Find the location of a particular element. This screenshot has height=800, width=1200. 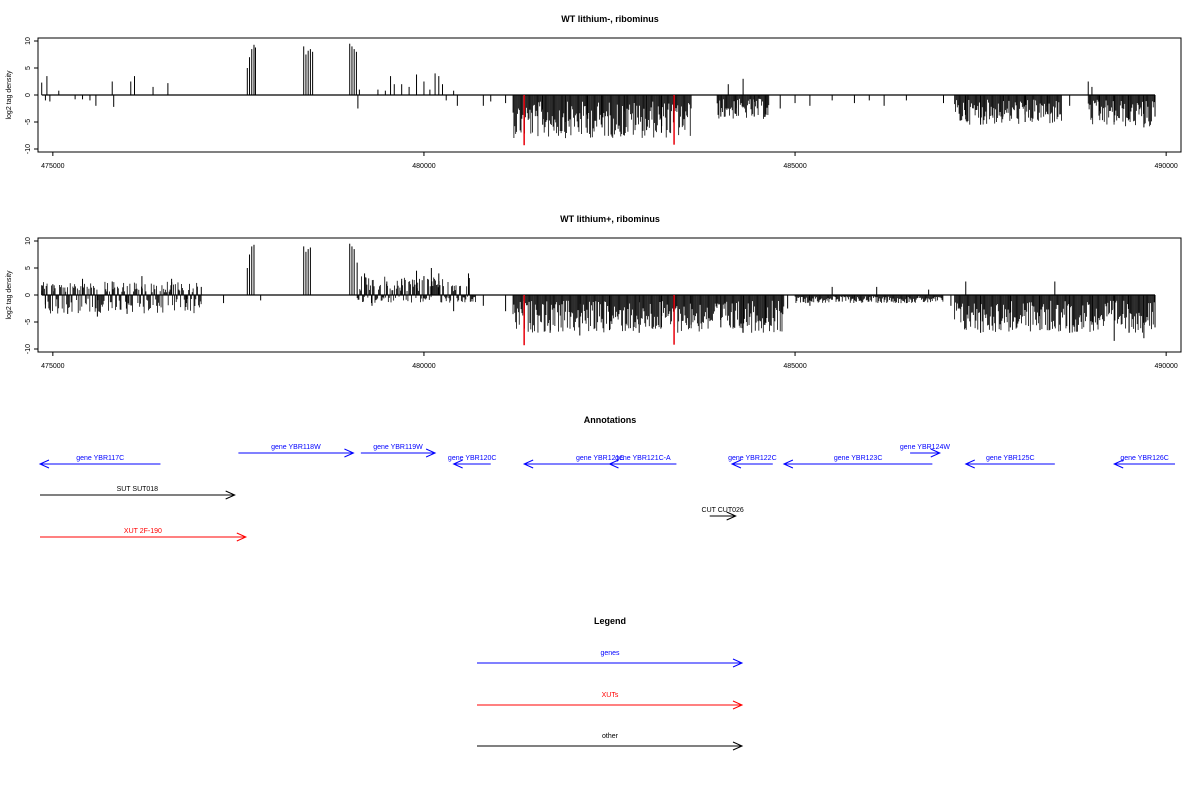

feature-label: gene YBR120C is located at coordinates (472, 458).